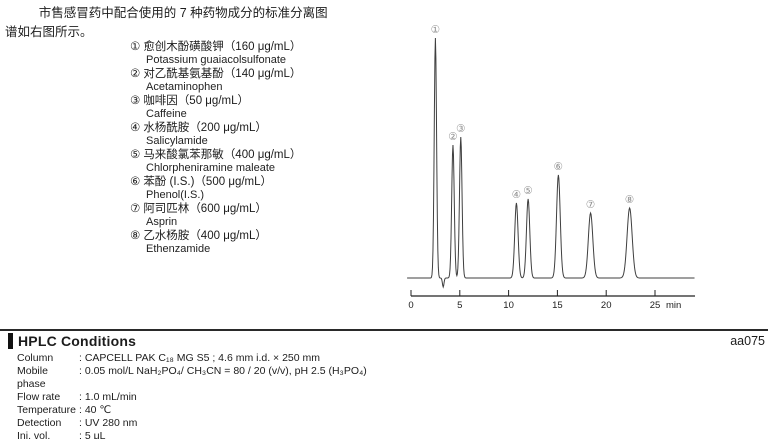  What do you see at coordinates (228, 128) in the screenshot?
I see `component-concentration: （200 μg/mL）` at bounding box center [228, 128].